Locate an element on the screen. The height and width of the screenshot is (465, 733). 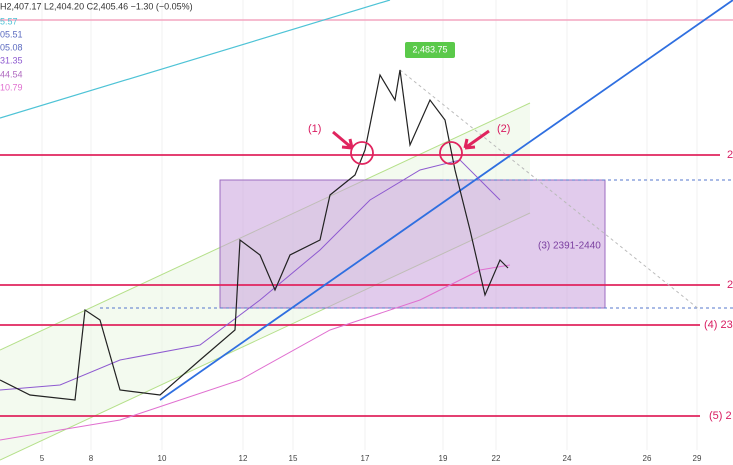
x-axis-label: 22 is located at coordinates (496, 458).